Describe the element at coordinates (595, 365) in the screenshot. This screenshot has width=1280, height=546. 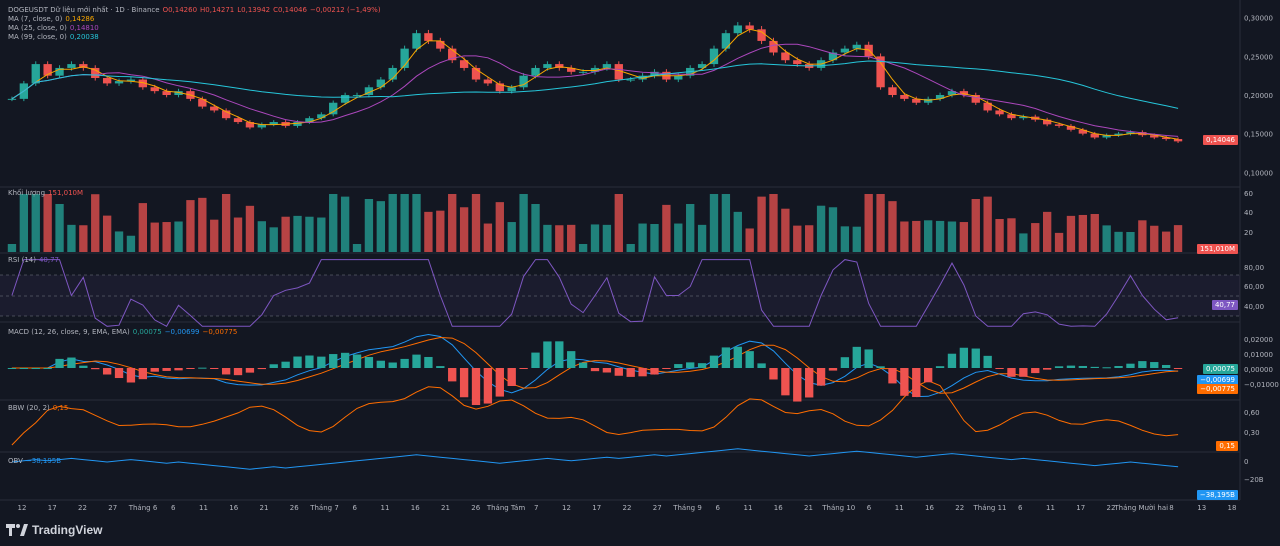
I see `macd-line` at that location.